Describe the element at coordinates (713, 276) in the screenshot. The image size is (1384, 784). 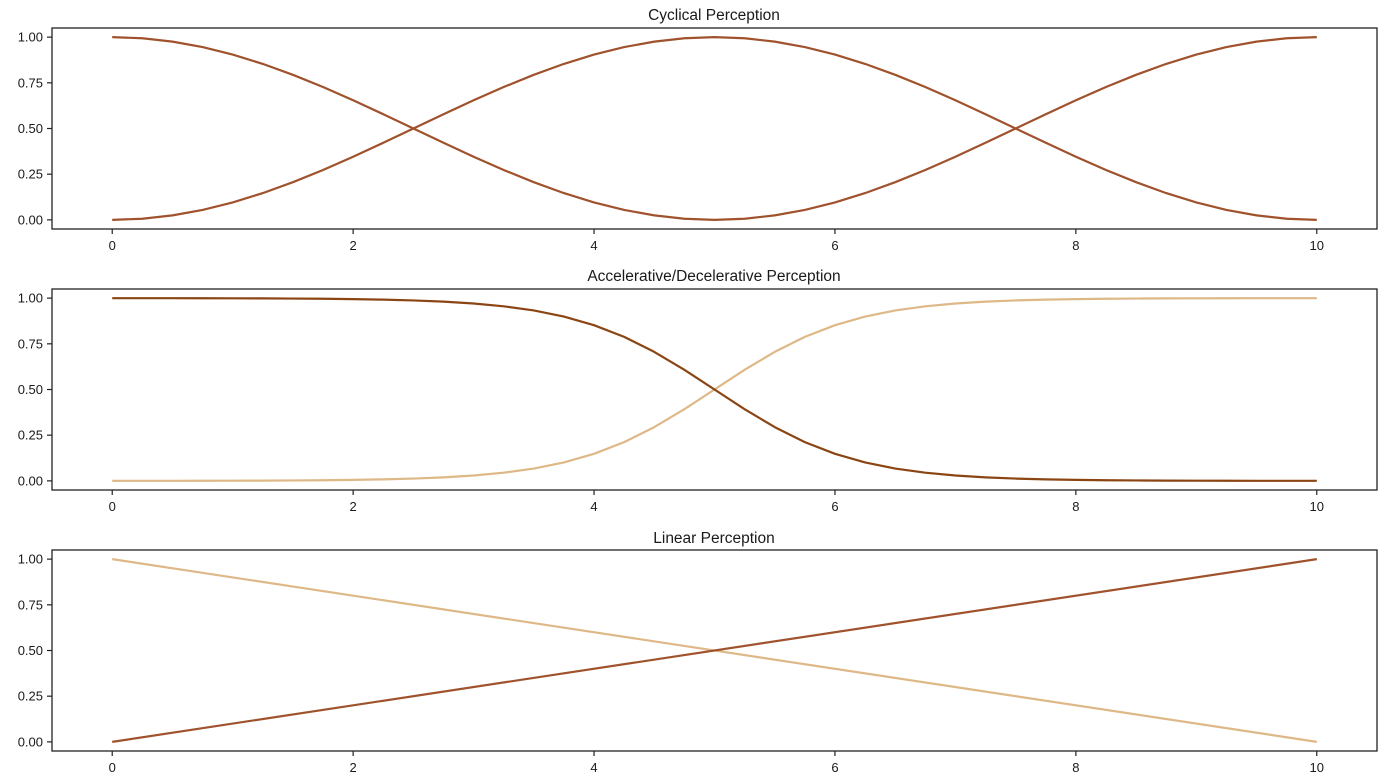
I see `chart-title-accel-decel: Accelerative/Decelerative Perception` at that location.